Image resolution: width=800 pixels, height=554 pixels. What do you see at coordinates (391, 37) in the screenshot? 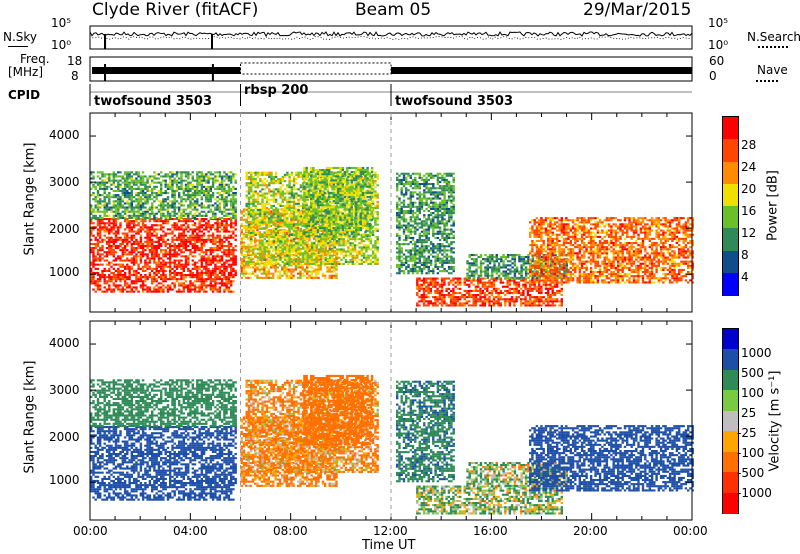
I see `nsky-panel-frame` at bounding box center [391, 37].